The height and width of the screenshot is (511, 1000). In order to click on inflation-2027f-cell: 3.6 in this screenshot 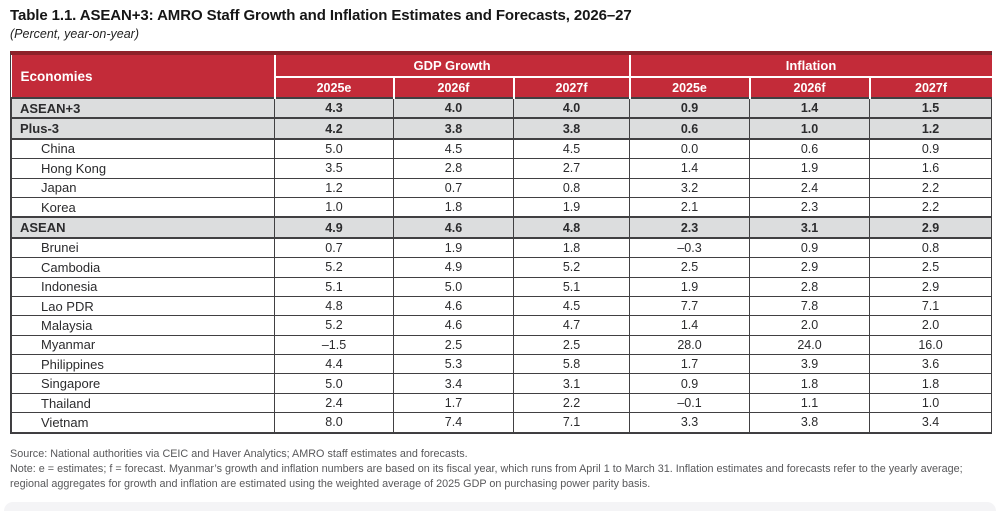, I will do `click(931, 364)`.